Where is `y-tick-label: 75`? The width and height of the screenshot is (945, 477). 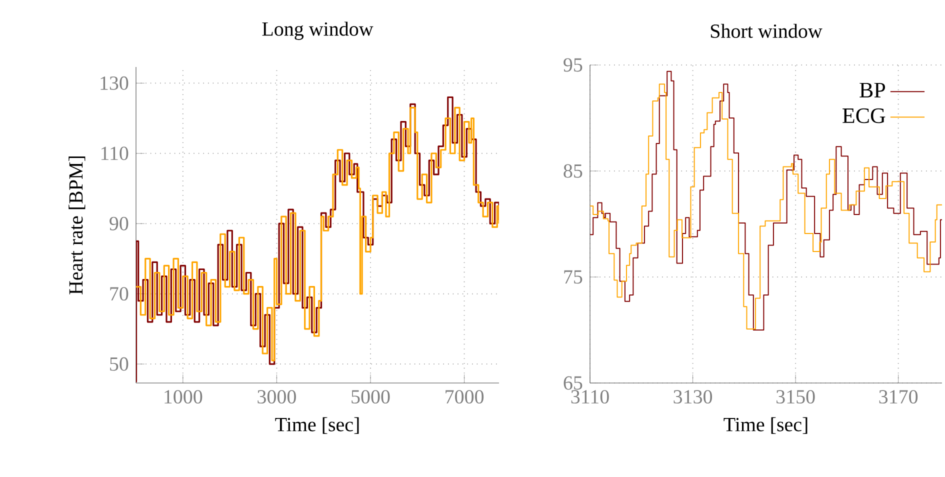 y-tick-label: 75 is located at coordinates (573, 277).